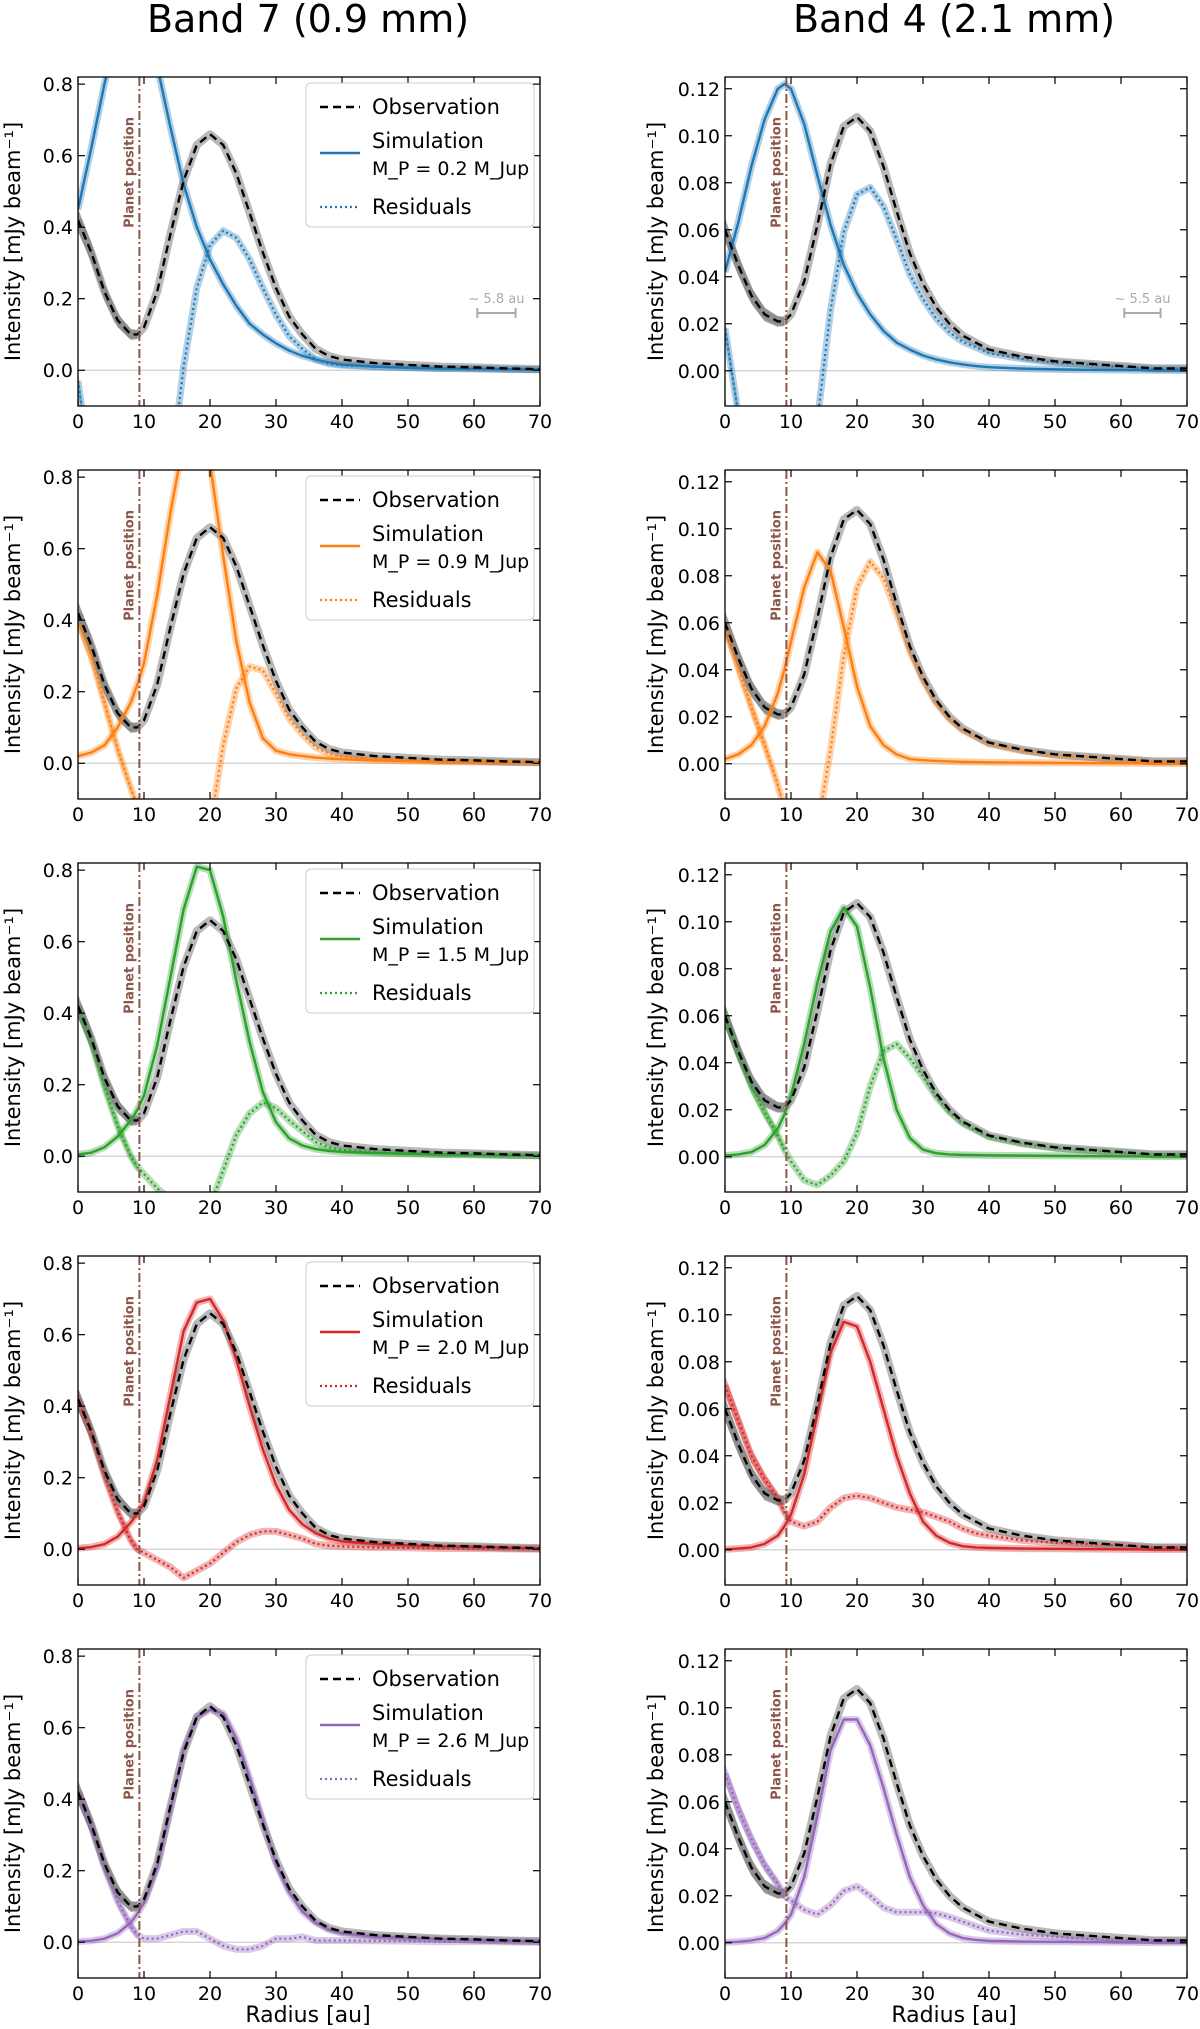 The image size is (1200, 2029). I want to click on simulation-halo, so click(956, 1436).